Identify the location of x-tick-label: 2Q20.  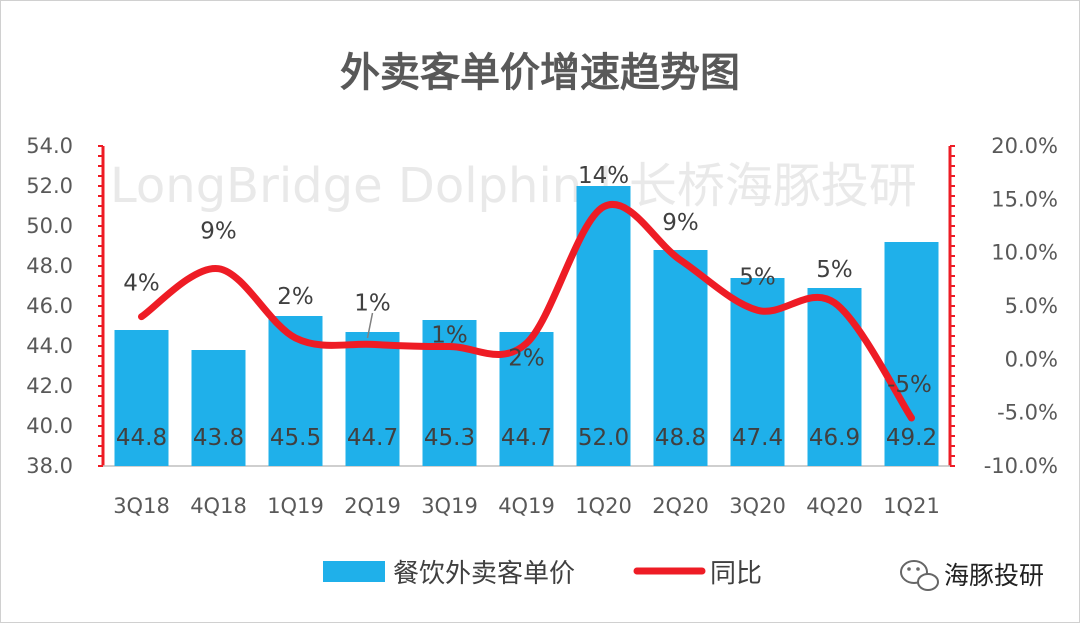
(680, 506).